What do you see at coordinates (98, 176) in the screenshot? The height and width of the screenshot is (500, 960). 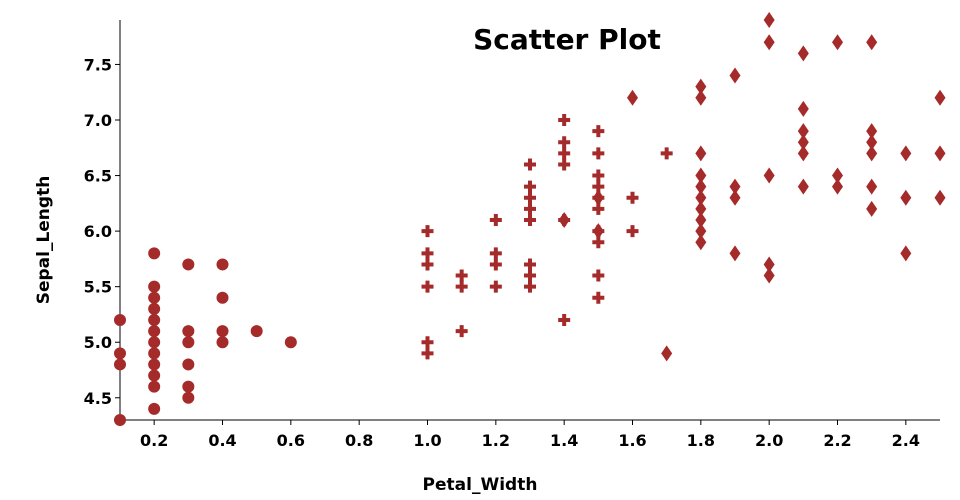 I see `y-tick-label: 6.5` at bounding box center [98, 176].